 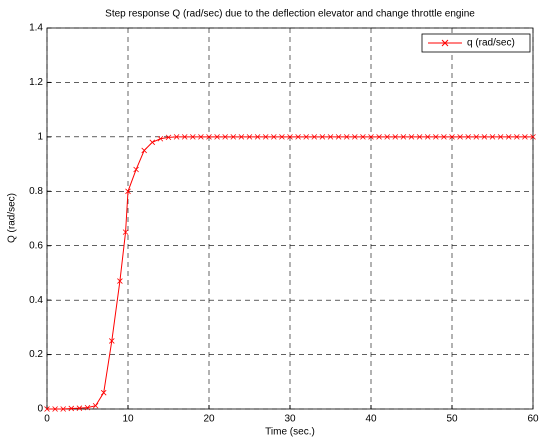 I want to click on y-tick-label: 0.2, so click(x=36, y=354).